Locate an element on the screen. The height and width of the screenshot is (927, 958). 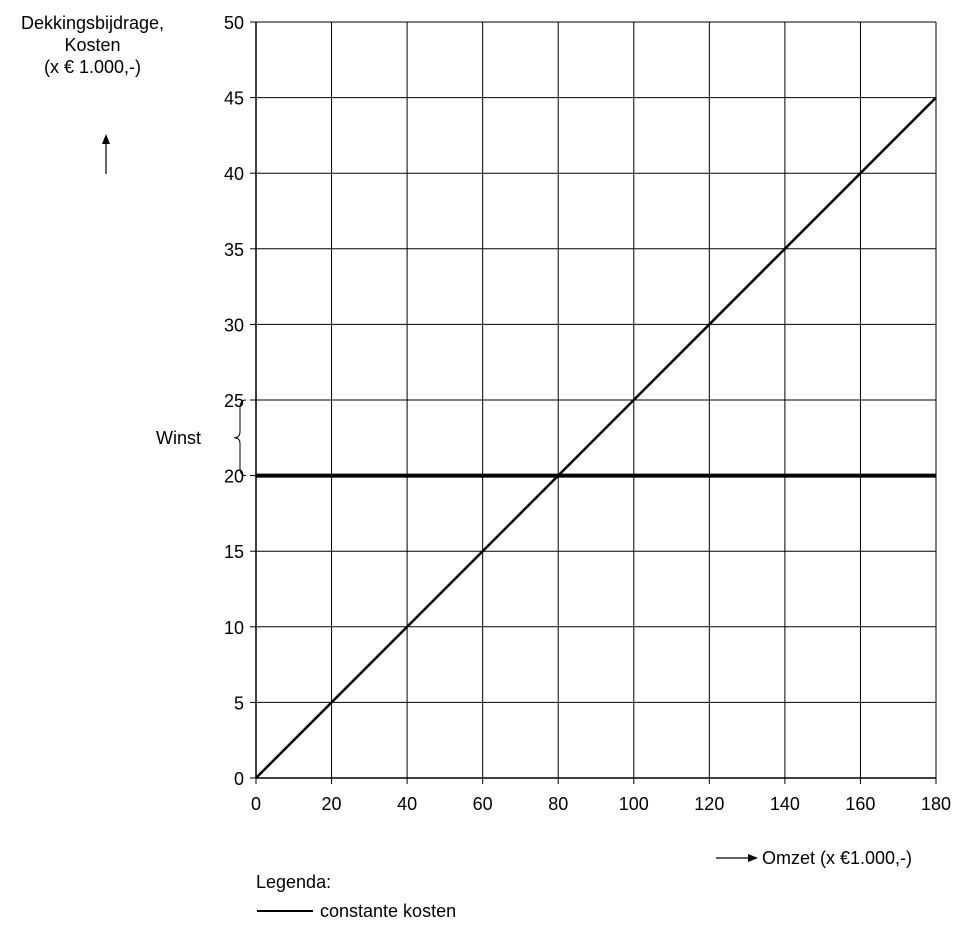
annotation-winst: Winst is located at coordinates (178, 438).